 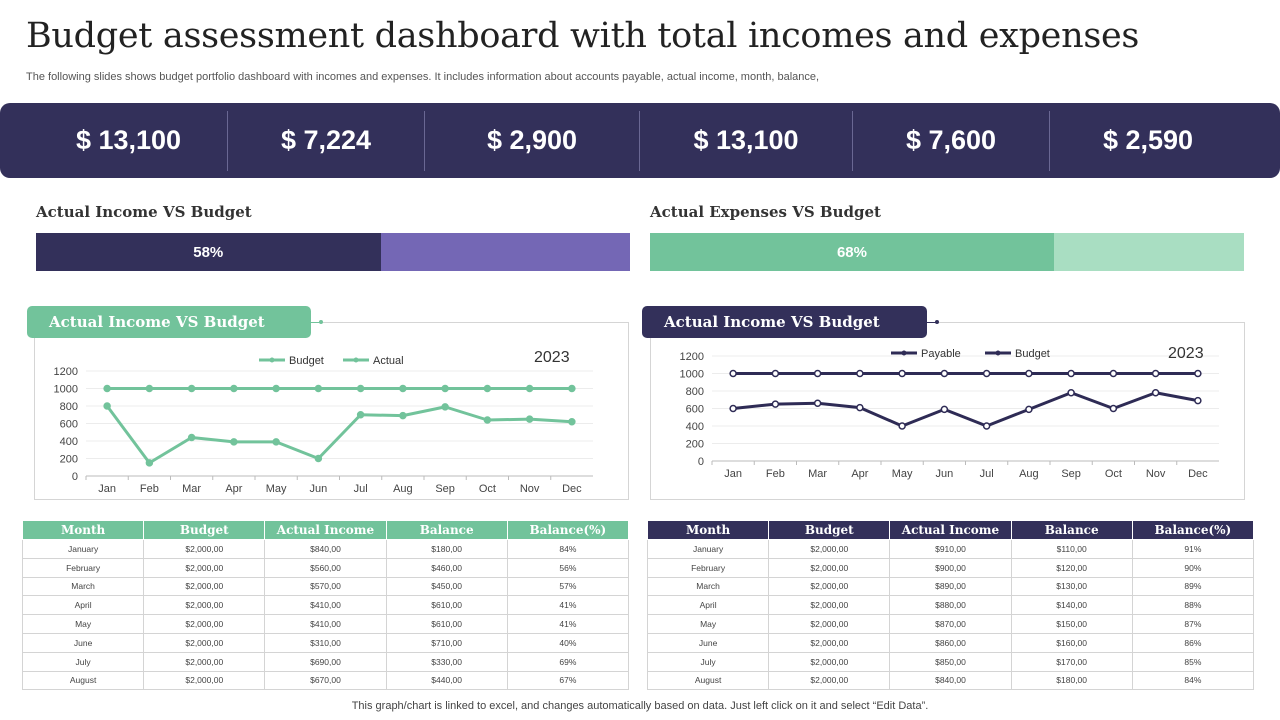 I want to click on table-cell: $850,00, so click(x=950, y=661).